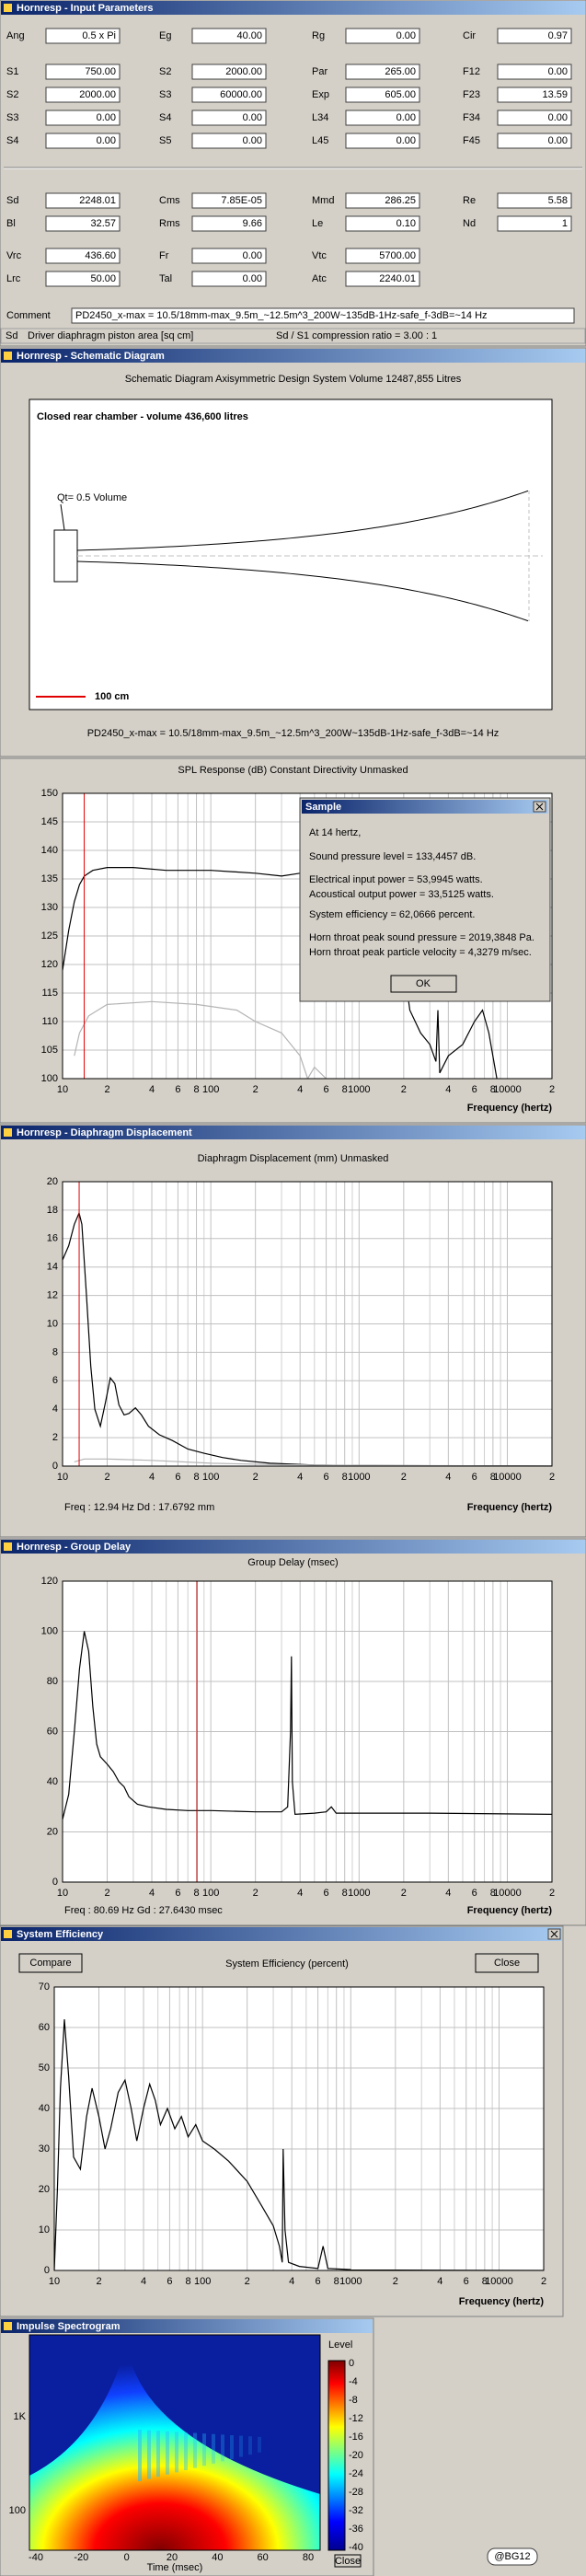  Describe the element at coordinates (55, 1466) in the screenshot. I see `y-tick-label: 0` at that location.